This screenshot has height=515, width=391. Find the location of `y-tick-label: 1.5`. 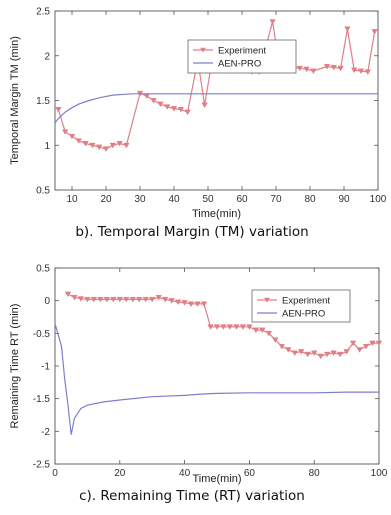

y-tick-label: 1.5 is located at coordinates (43, 101).